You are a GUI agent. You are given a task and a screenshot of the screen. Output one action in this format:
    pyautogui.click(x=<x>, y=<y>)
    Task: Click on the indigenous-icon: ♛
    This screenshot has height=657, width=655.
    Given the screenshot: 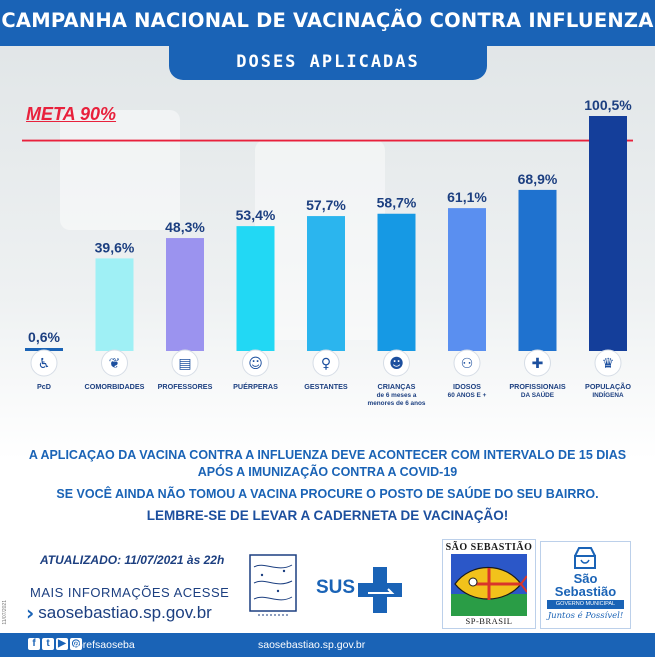 What is the action you would take?
    pyautogui.click(x=608, y=364)
    